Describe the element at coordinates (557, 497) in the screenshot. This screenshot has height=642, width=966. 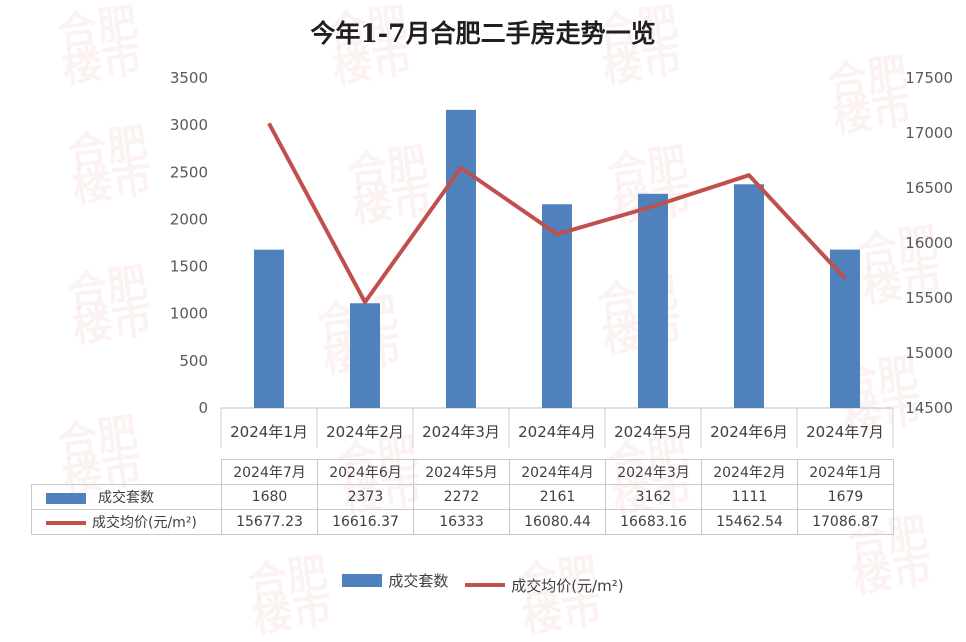
I see `data-table-cell: 2161` at that location.